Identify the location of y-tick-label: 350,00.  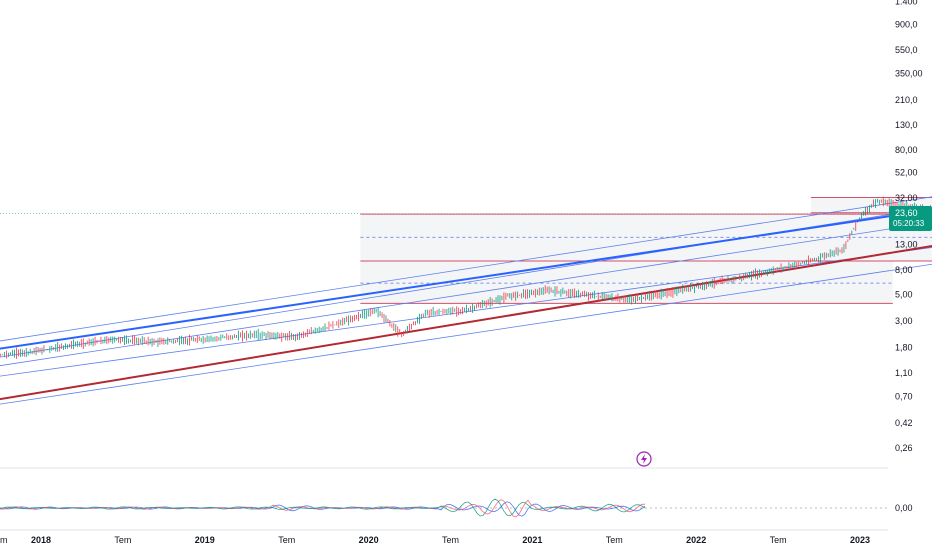
(909, 74).